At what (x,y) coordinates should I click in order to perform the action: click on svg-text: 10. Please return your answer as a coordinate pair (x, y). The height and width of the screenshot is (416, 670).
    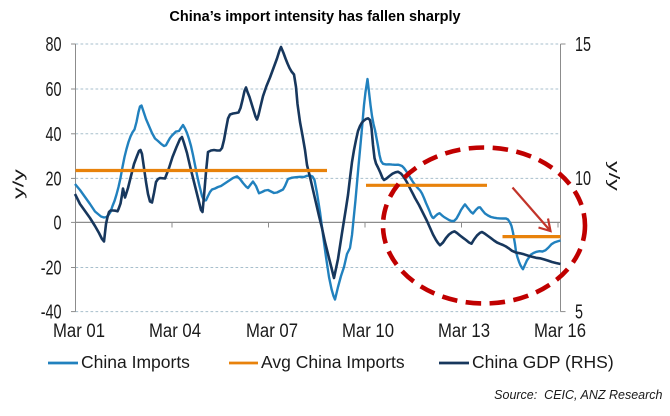
    Looking at the image, I should click on (583, 177).